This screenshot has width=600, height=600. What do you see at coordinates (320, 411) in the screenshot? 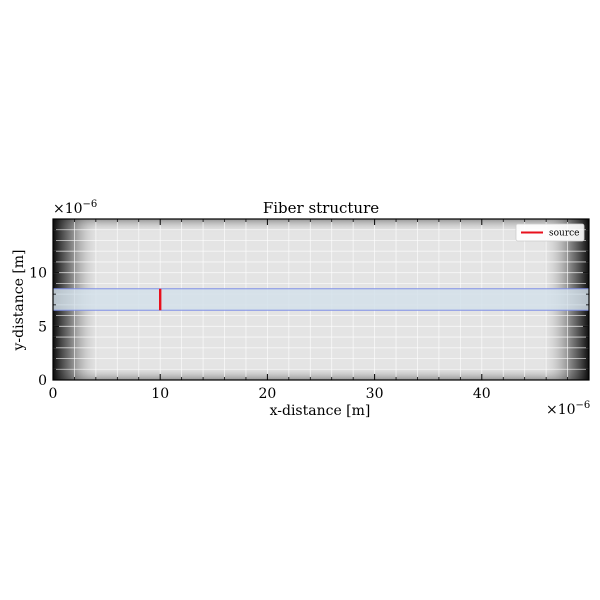
I see `x-axis-label: x-distance [m]` at bounding box center [320, 411].